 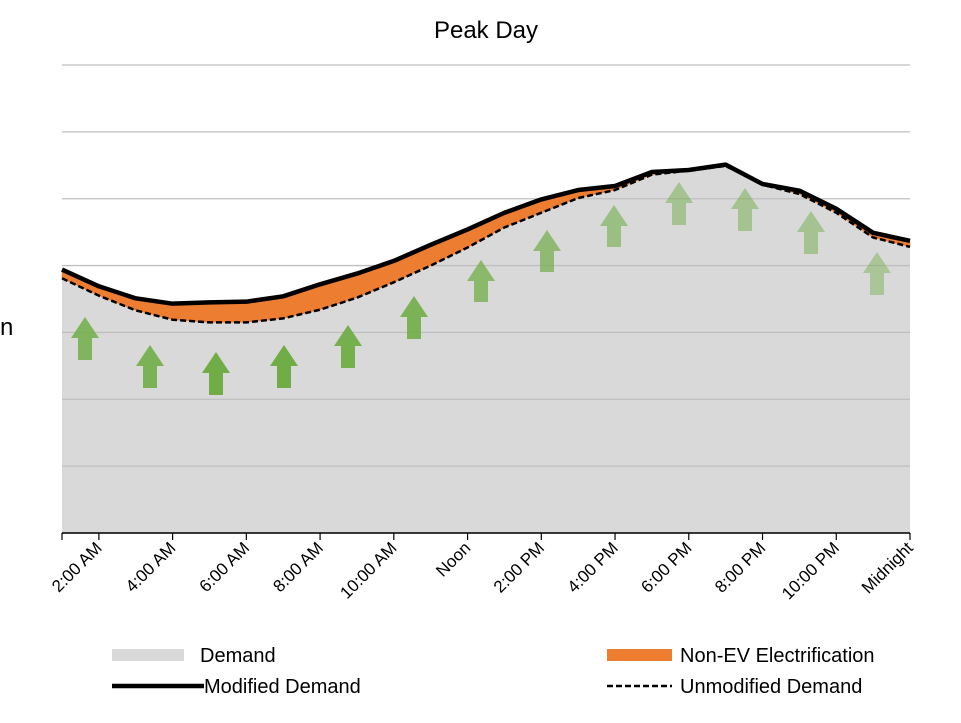 I want to click on x-tick-label: 6:00 PM, so click(x=666, y=567).